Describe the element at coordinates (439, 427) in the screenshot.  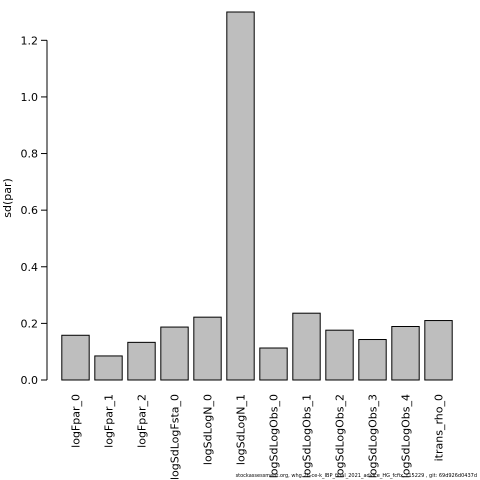
I see `x-tick-label: itrans_rho_0` at that location.